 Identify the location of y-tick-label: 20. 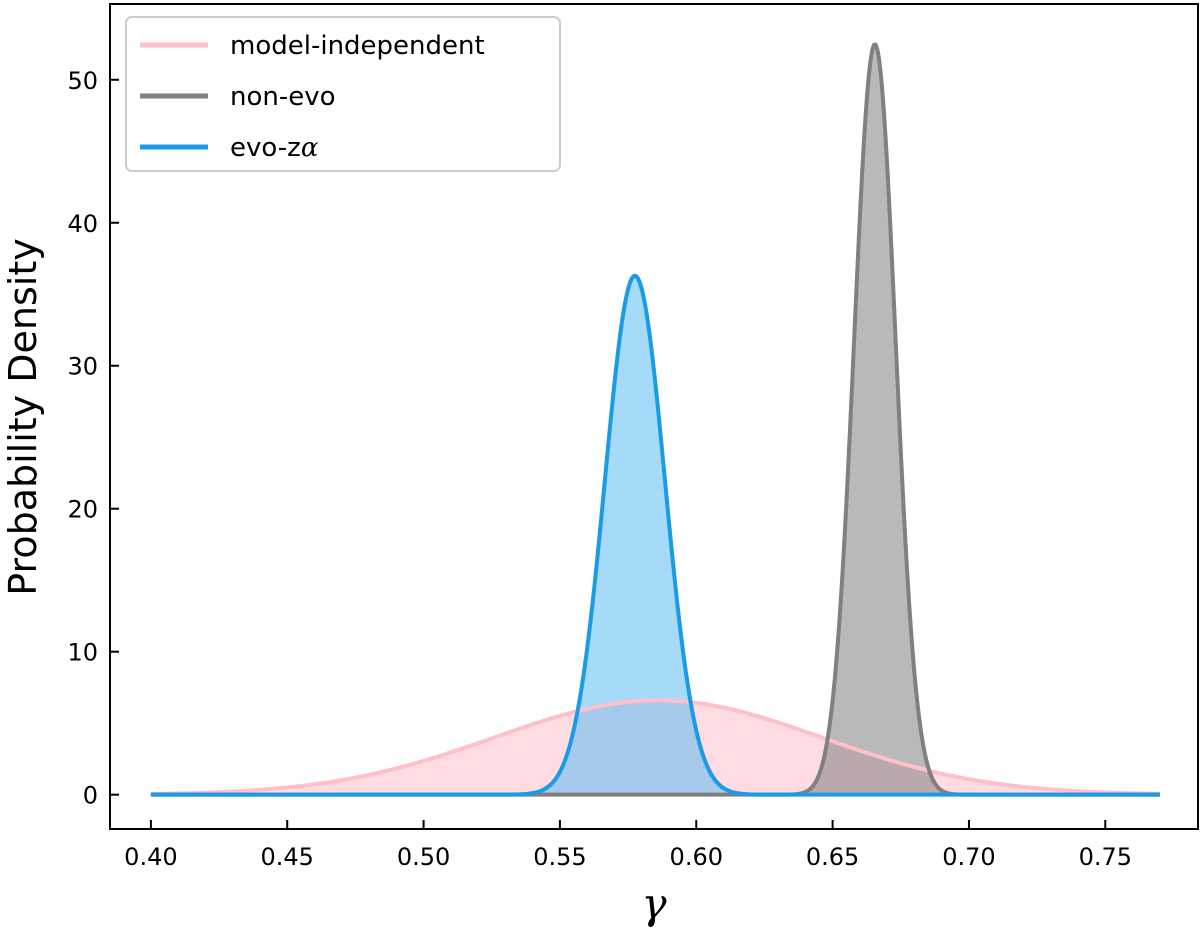
(82, 510).